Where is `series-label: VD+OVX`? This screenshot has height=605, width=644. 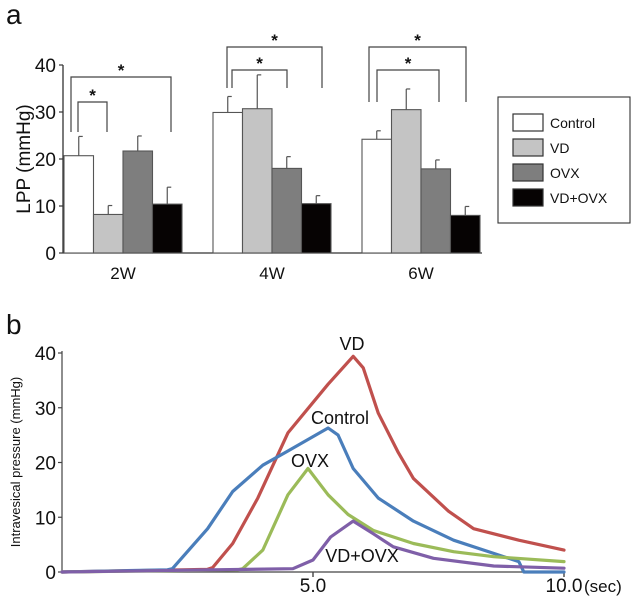
series-label: VD+OVX is located at coordinates (362, 556).